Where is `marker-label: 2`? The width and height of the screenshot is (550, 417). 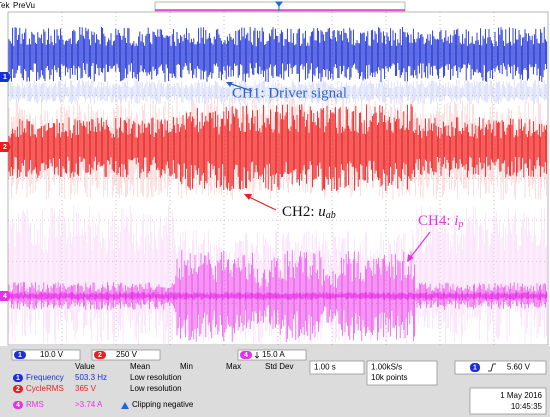 marker-label: 2 is located at coordinates (5, 147).